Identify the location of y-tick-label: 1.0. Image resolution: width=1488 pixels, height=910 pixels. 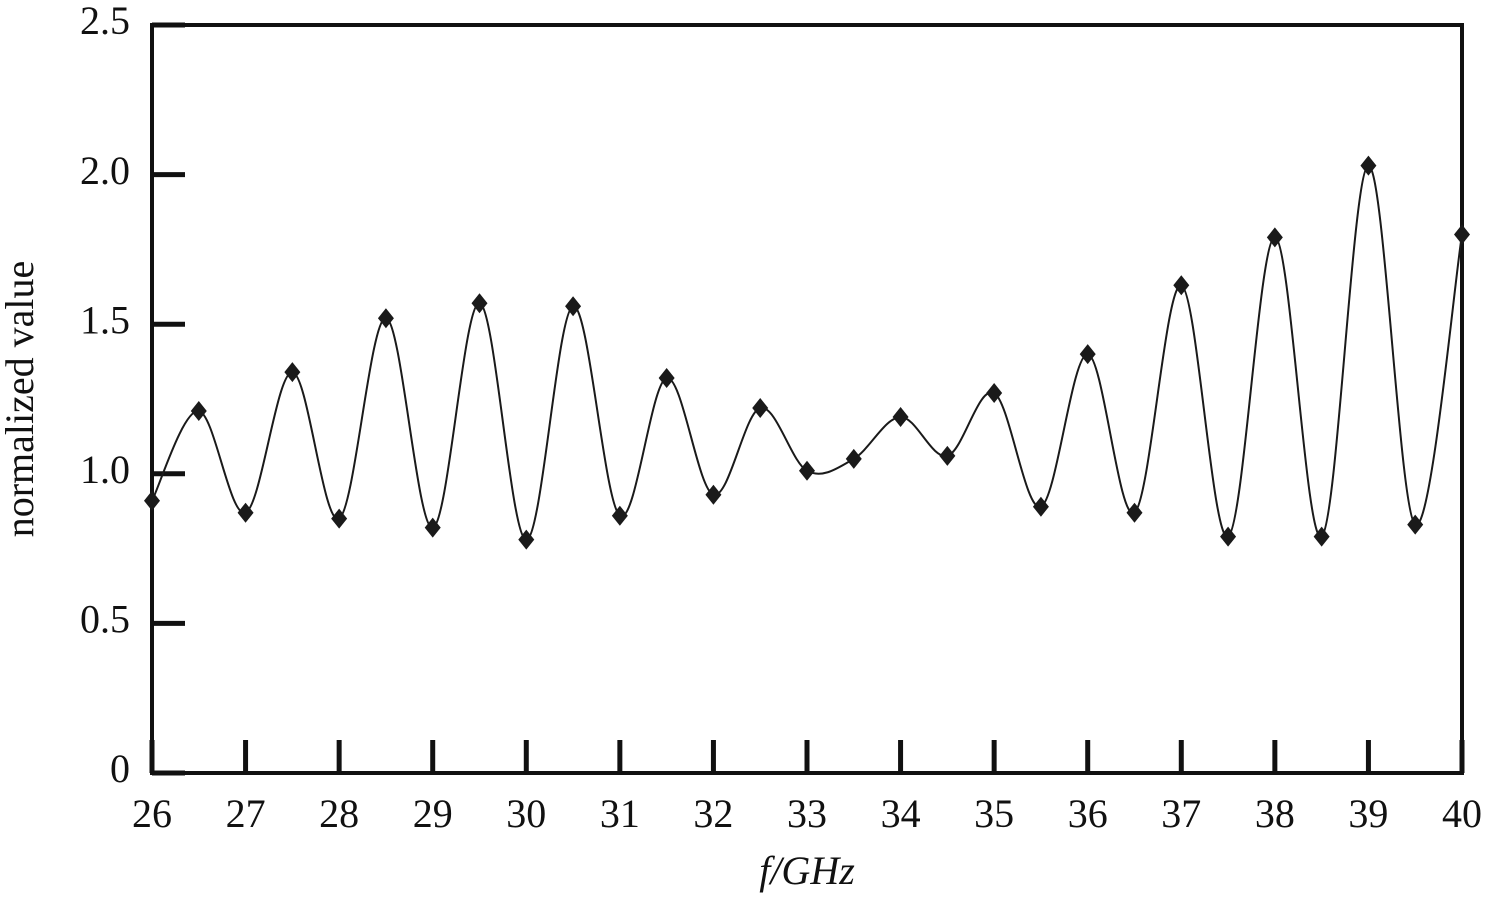
(105, 469).